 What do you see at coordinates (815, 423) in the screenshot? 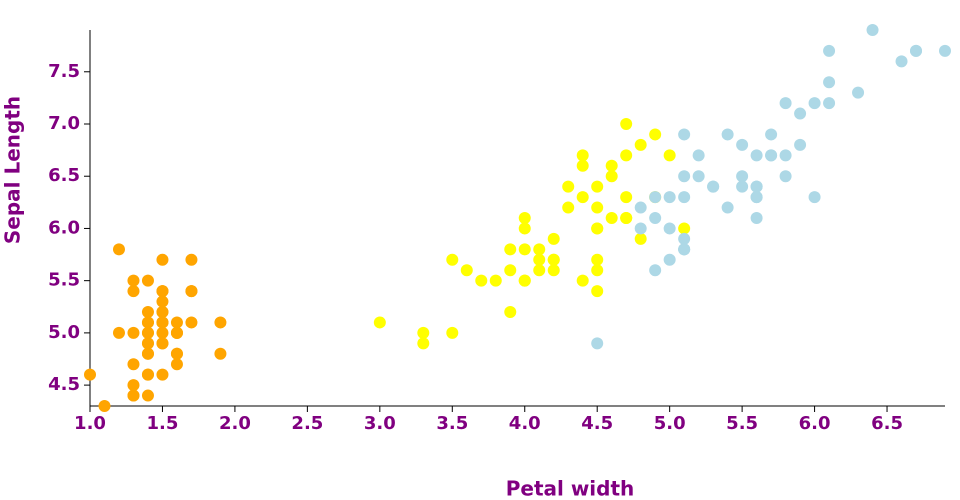
I see `x-tick-label: 6.0` at bounding box center [815, 423].